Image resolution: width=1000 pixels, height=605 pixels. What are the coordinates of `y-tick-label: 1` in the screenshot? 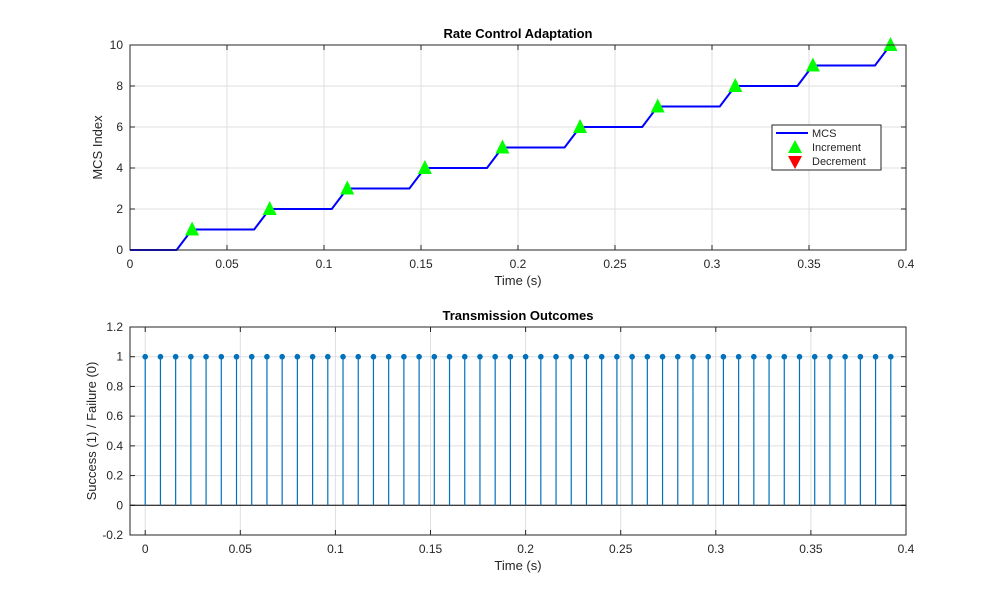 It's located at (119, 357).